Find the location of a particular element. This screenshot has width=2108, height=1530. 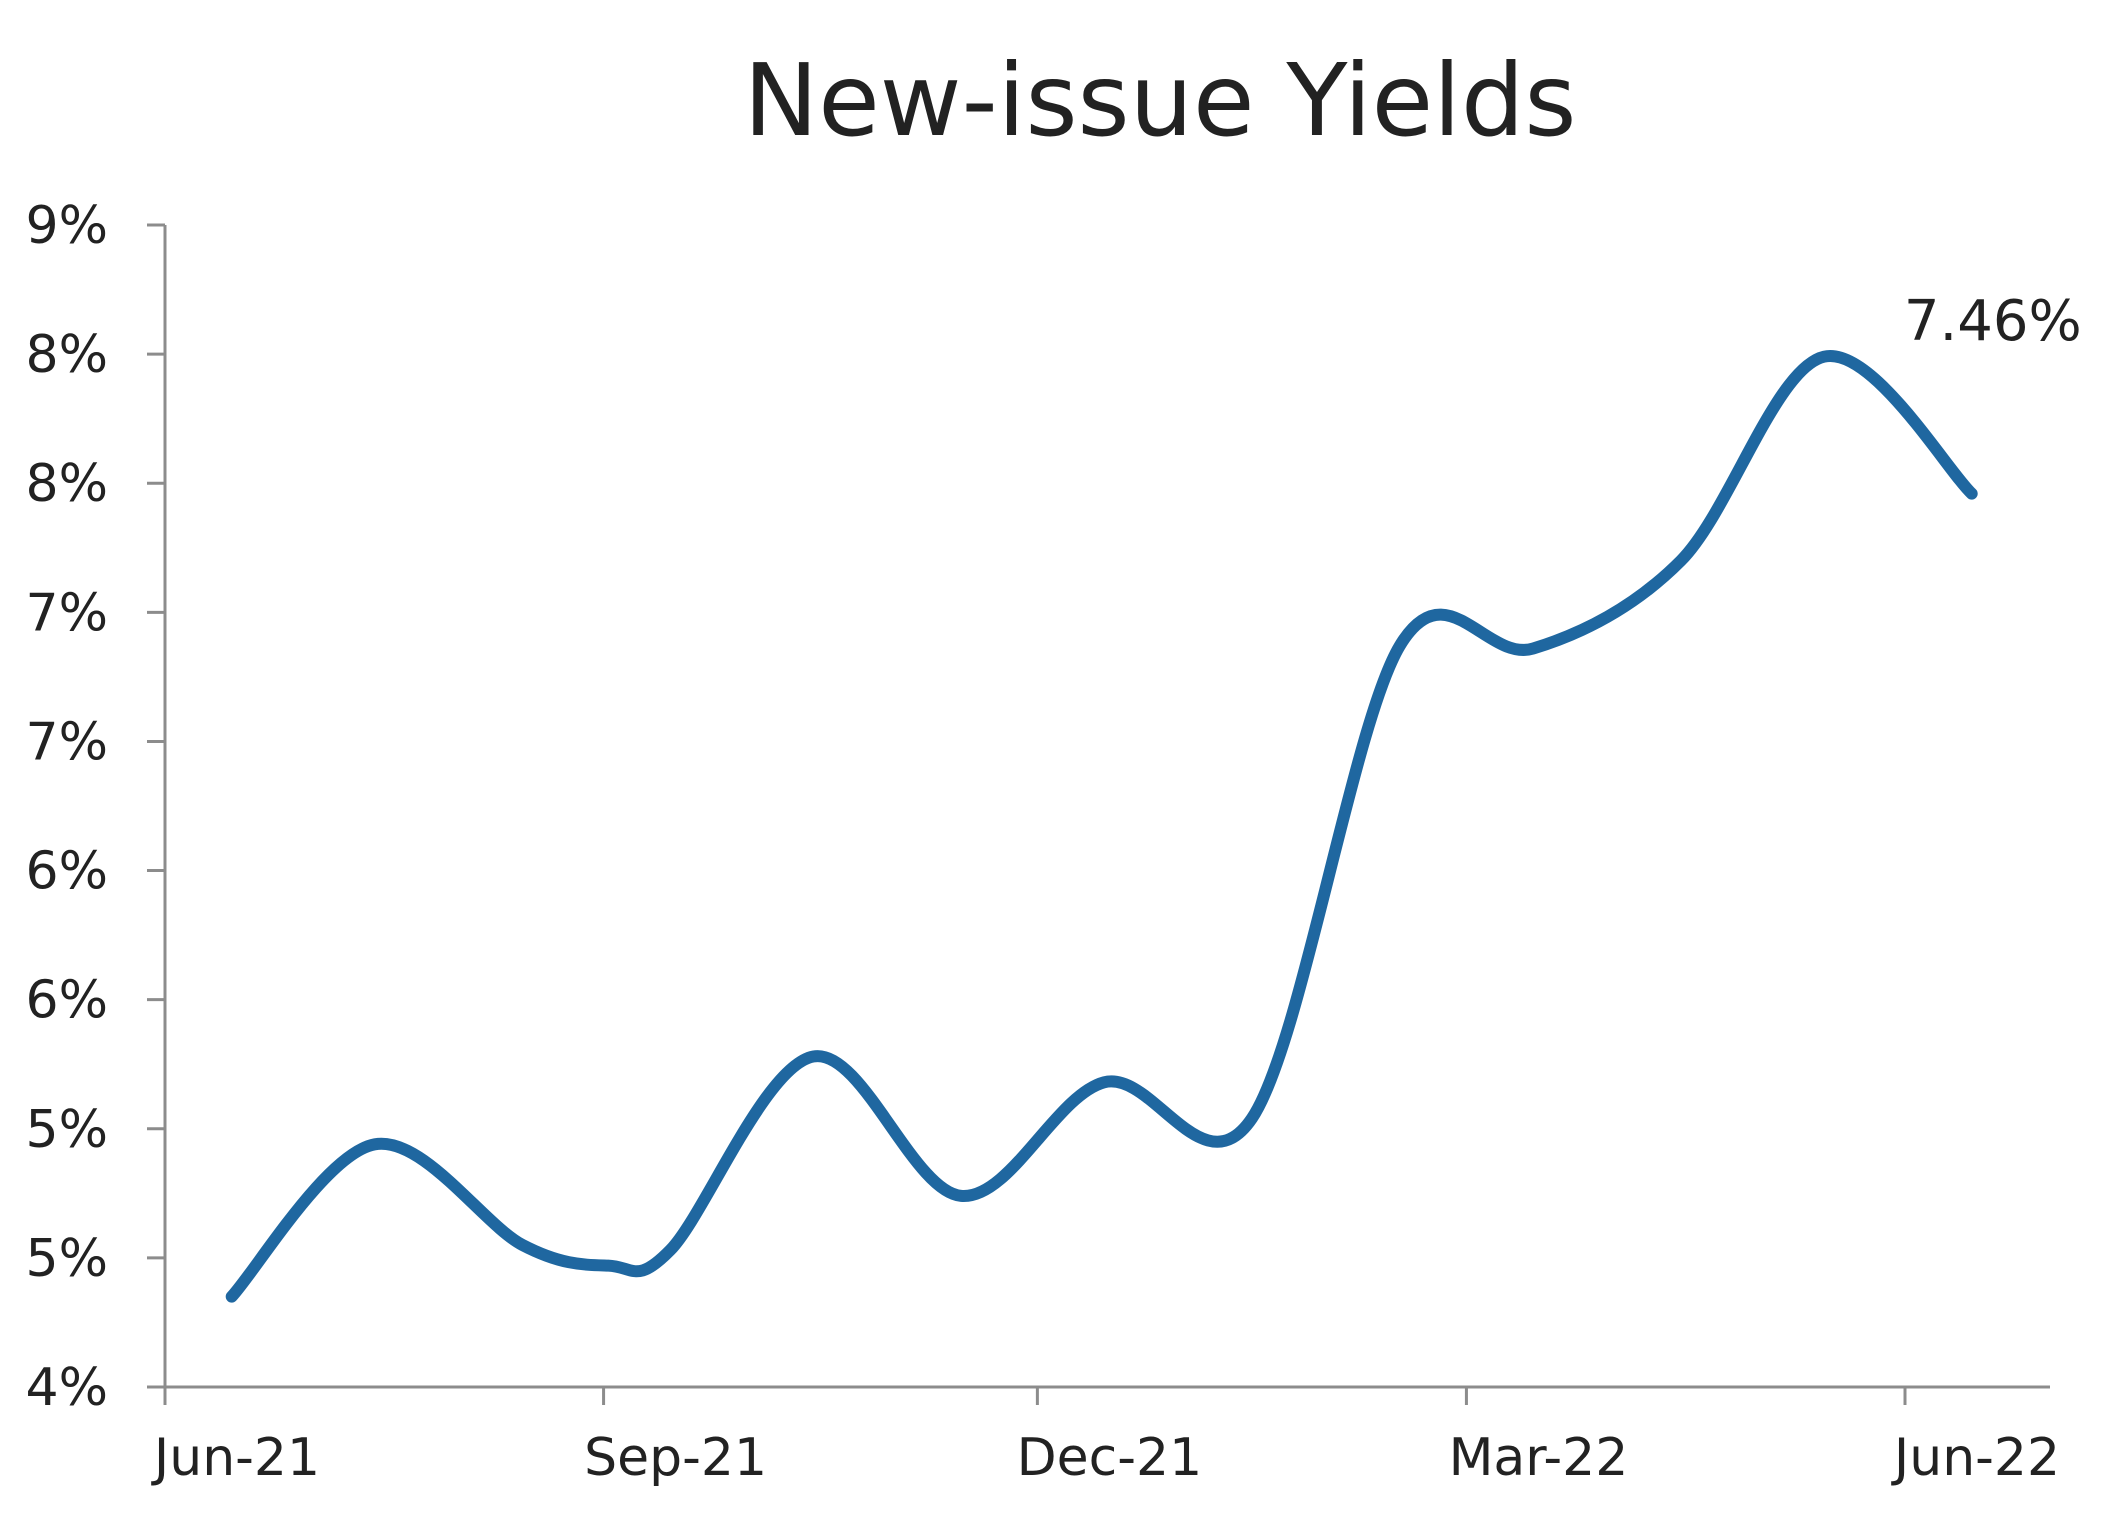

annotations: 7.46% is located at coordinates (1993, 321).